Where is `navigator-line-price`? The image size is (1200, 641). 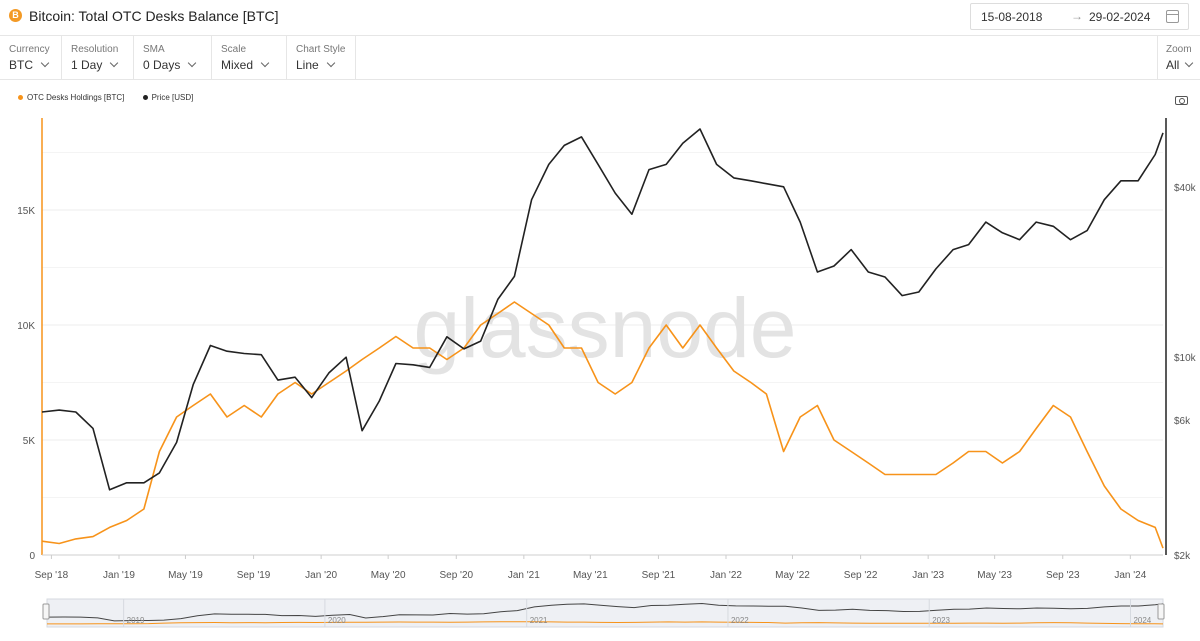 navigator-line-price is located at coordinates (605, 612).